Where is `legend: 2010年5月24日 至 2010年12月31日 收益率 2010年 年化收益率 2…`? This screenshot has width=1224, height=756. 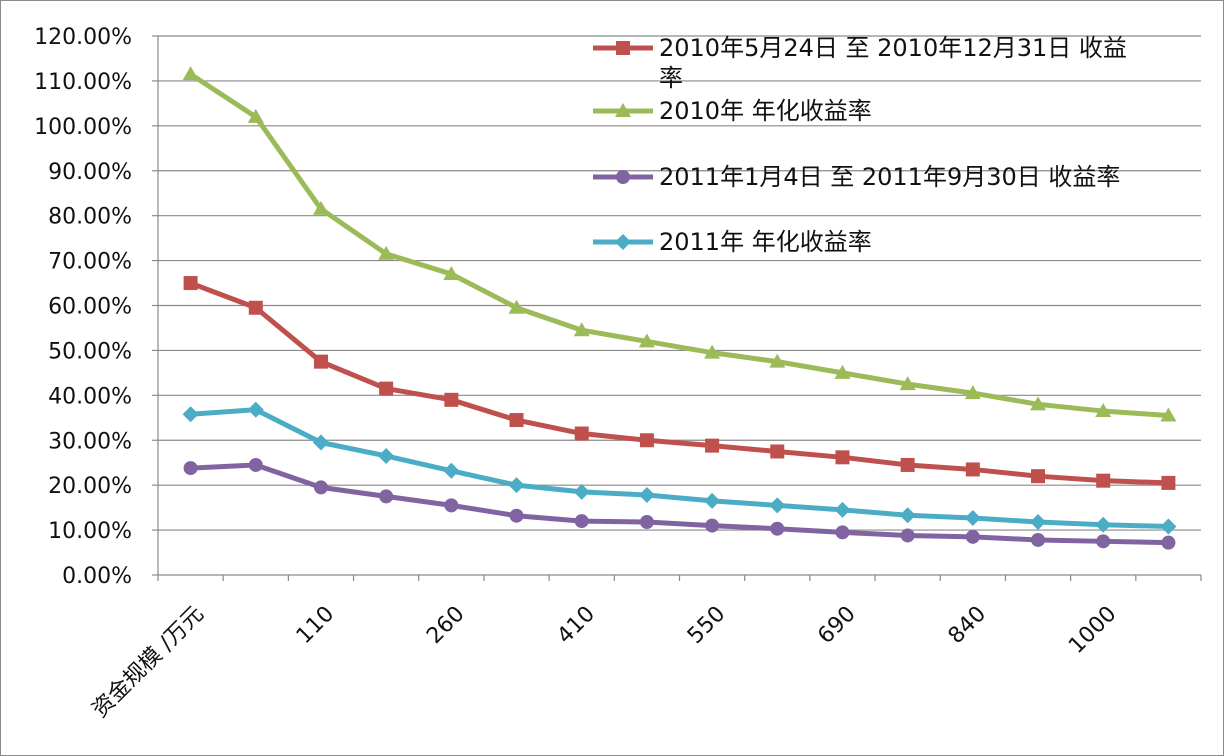 legend: 2010年5月24日 至 2010年12月31日 收益率 2010年 年化收益率 2… is located at coordinates (860, 145).